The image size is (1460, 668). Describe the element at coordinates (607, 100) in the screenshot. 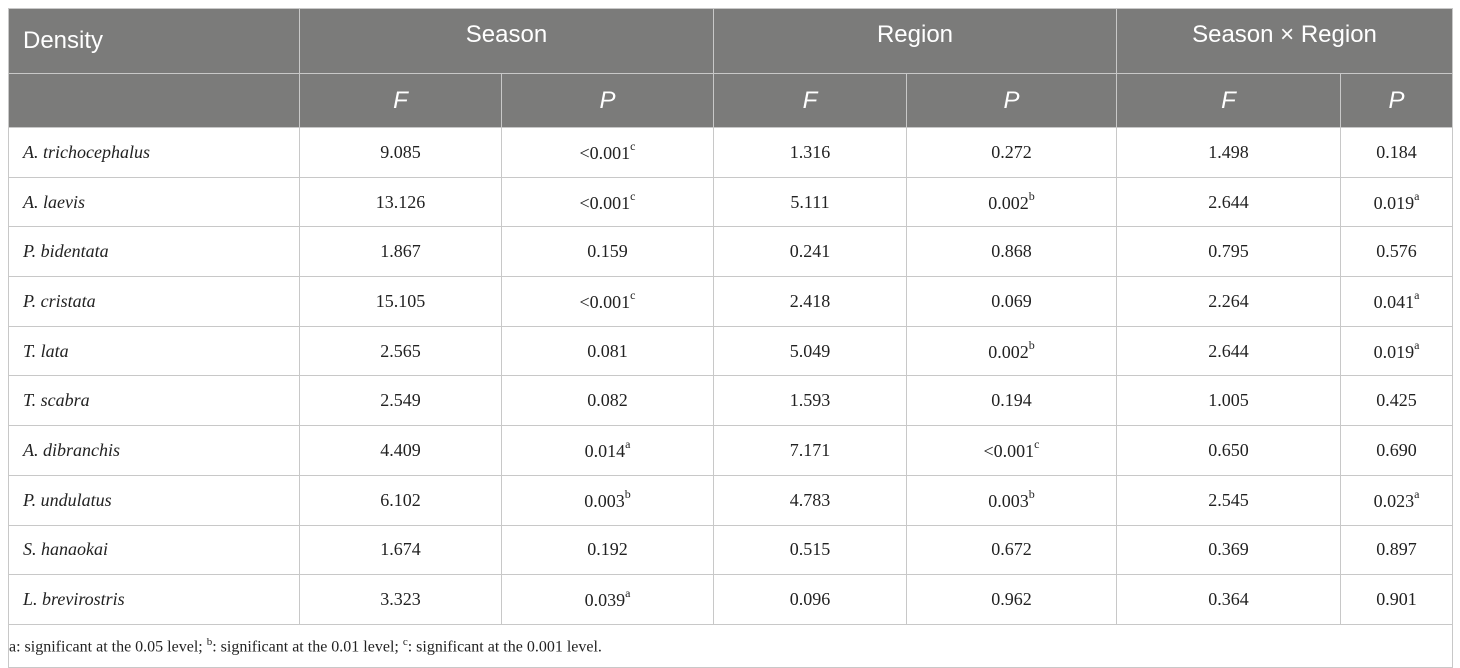

I see `season-p-header: P` at that location.